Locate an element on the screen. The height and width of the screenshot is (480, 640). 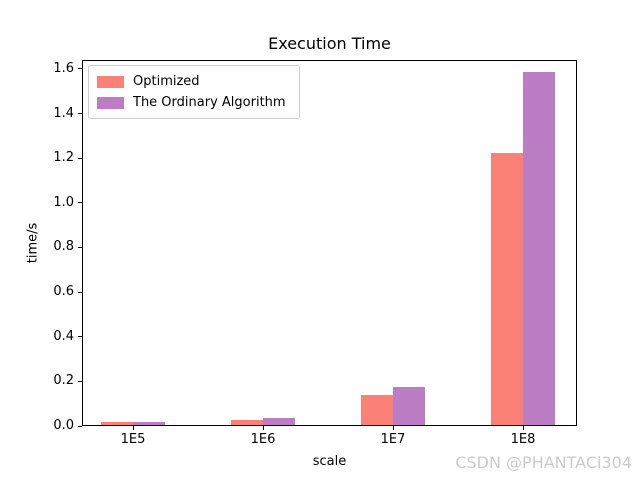
x-tick-label: 1E7 is located at coordinates (393, 439).